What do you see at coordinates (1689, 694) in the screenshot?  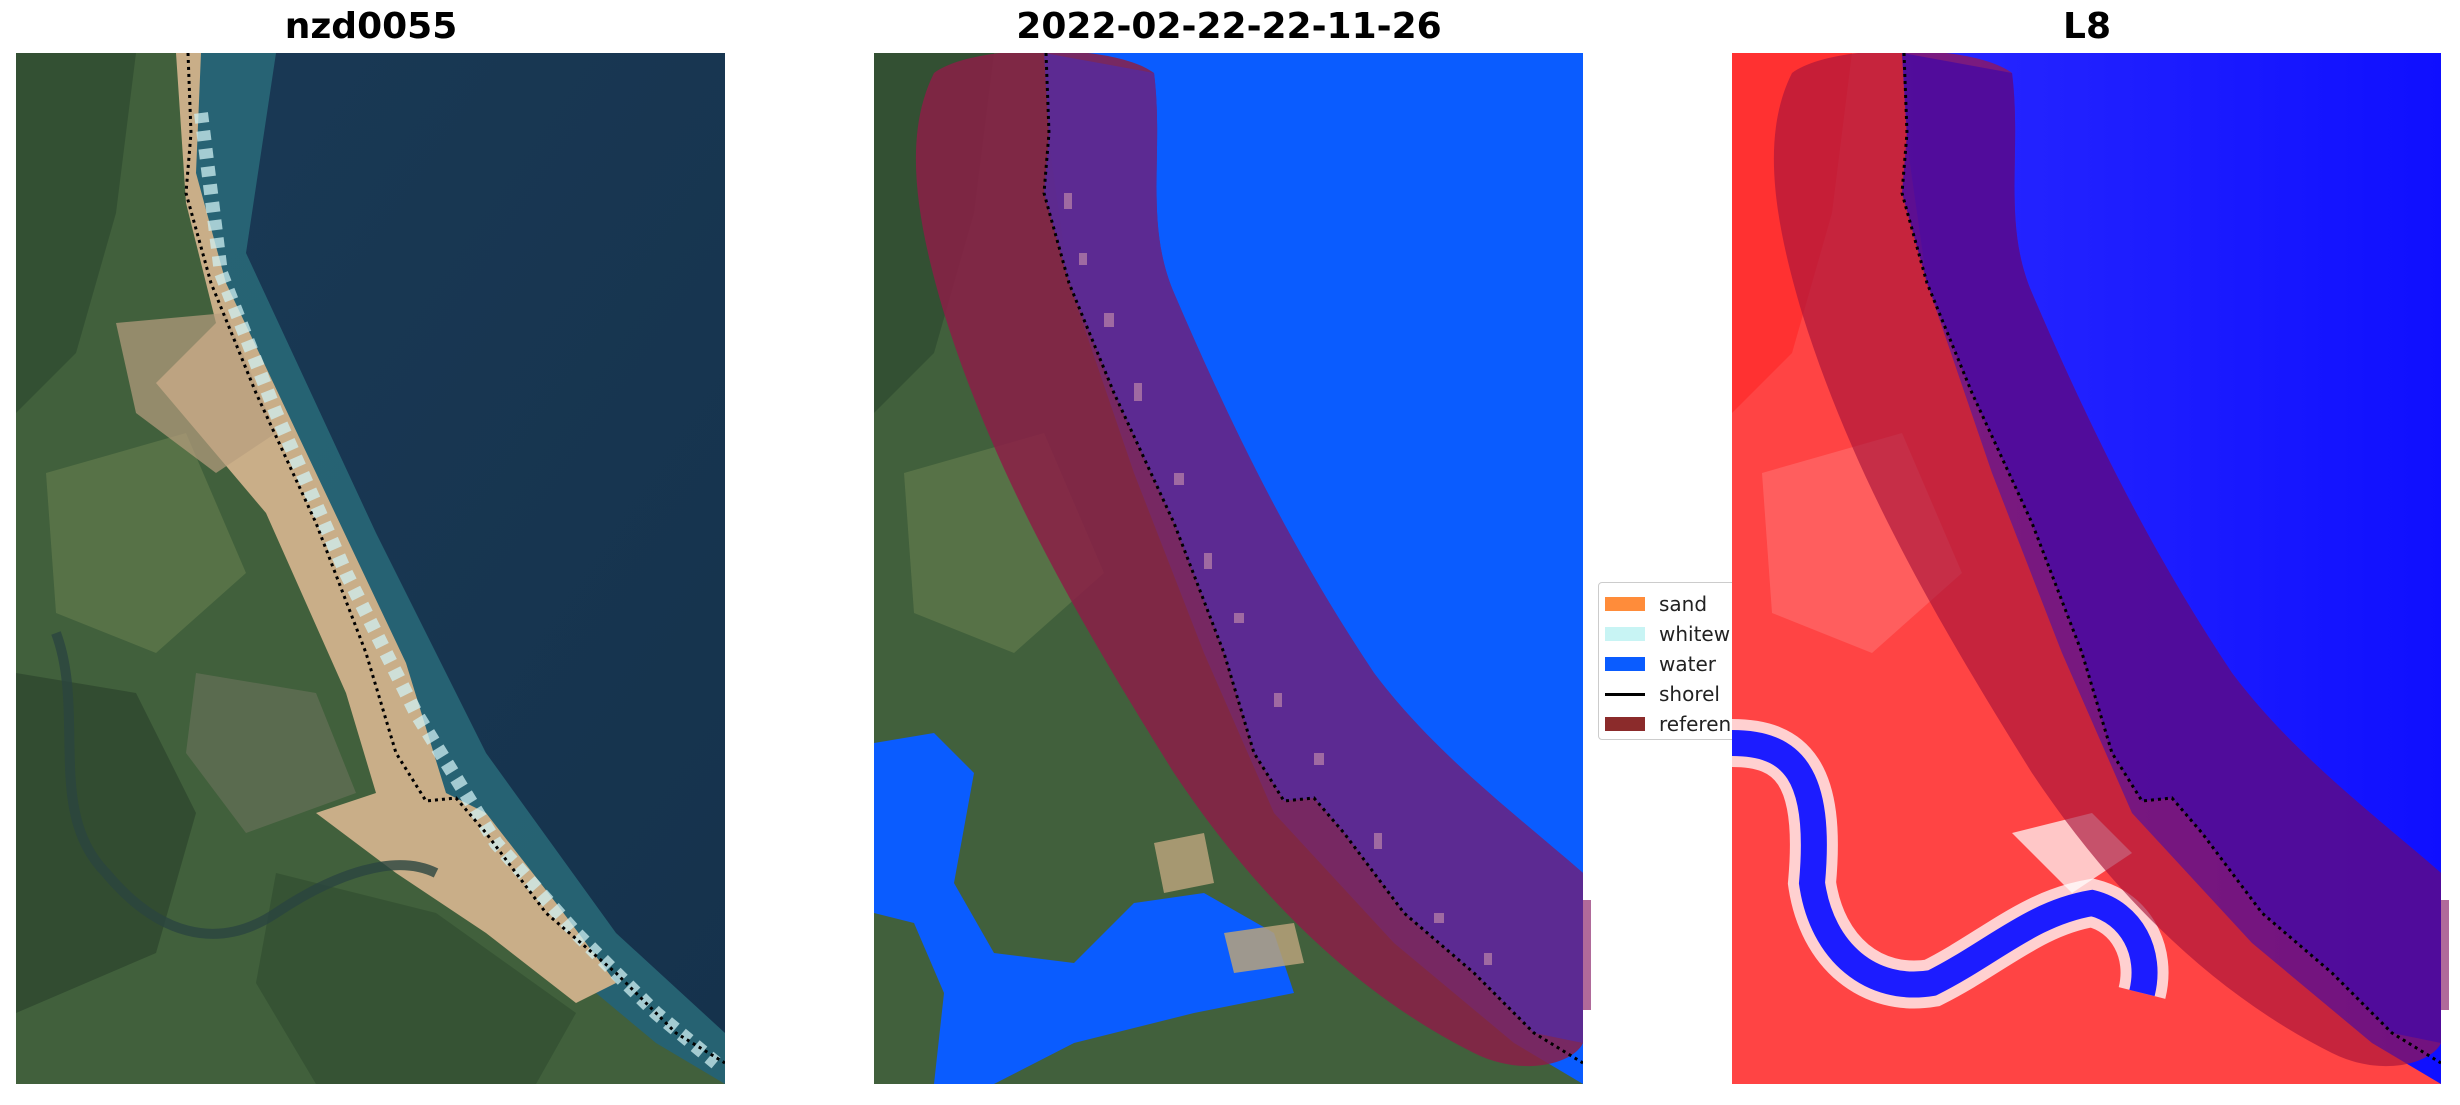 I see `legend-label-shoreline: shorel` at bounding box center [1689, 694].